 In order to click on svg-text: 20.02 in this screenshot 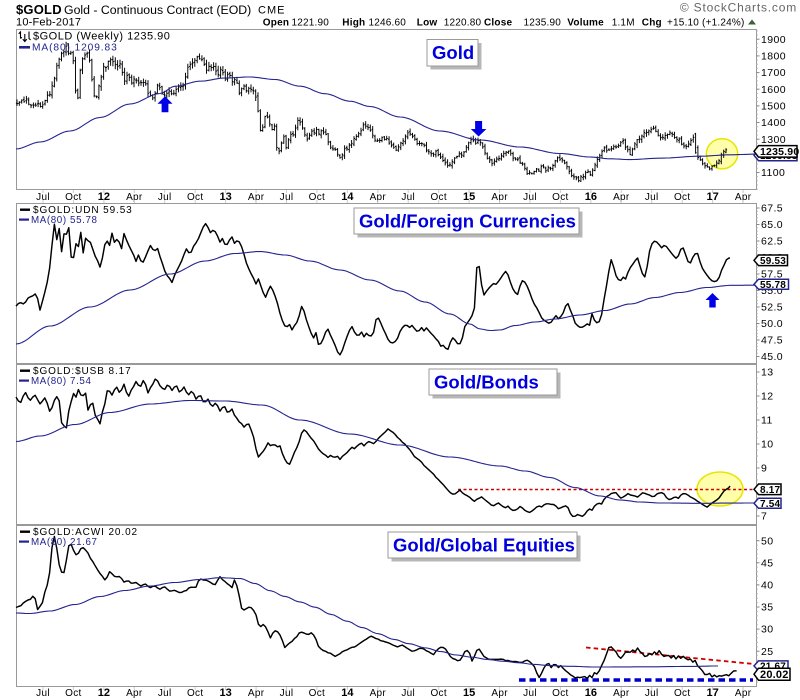, I will do `click(774, 675)`.